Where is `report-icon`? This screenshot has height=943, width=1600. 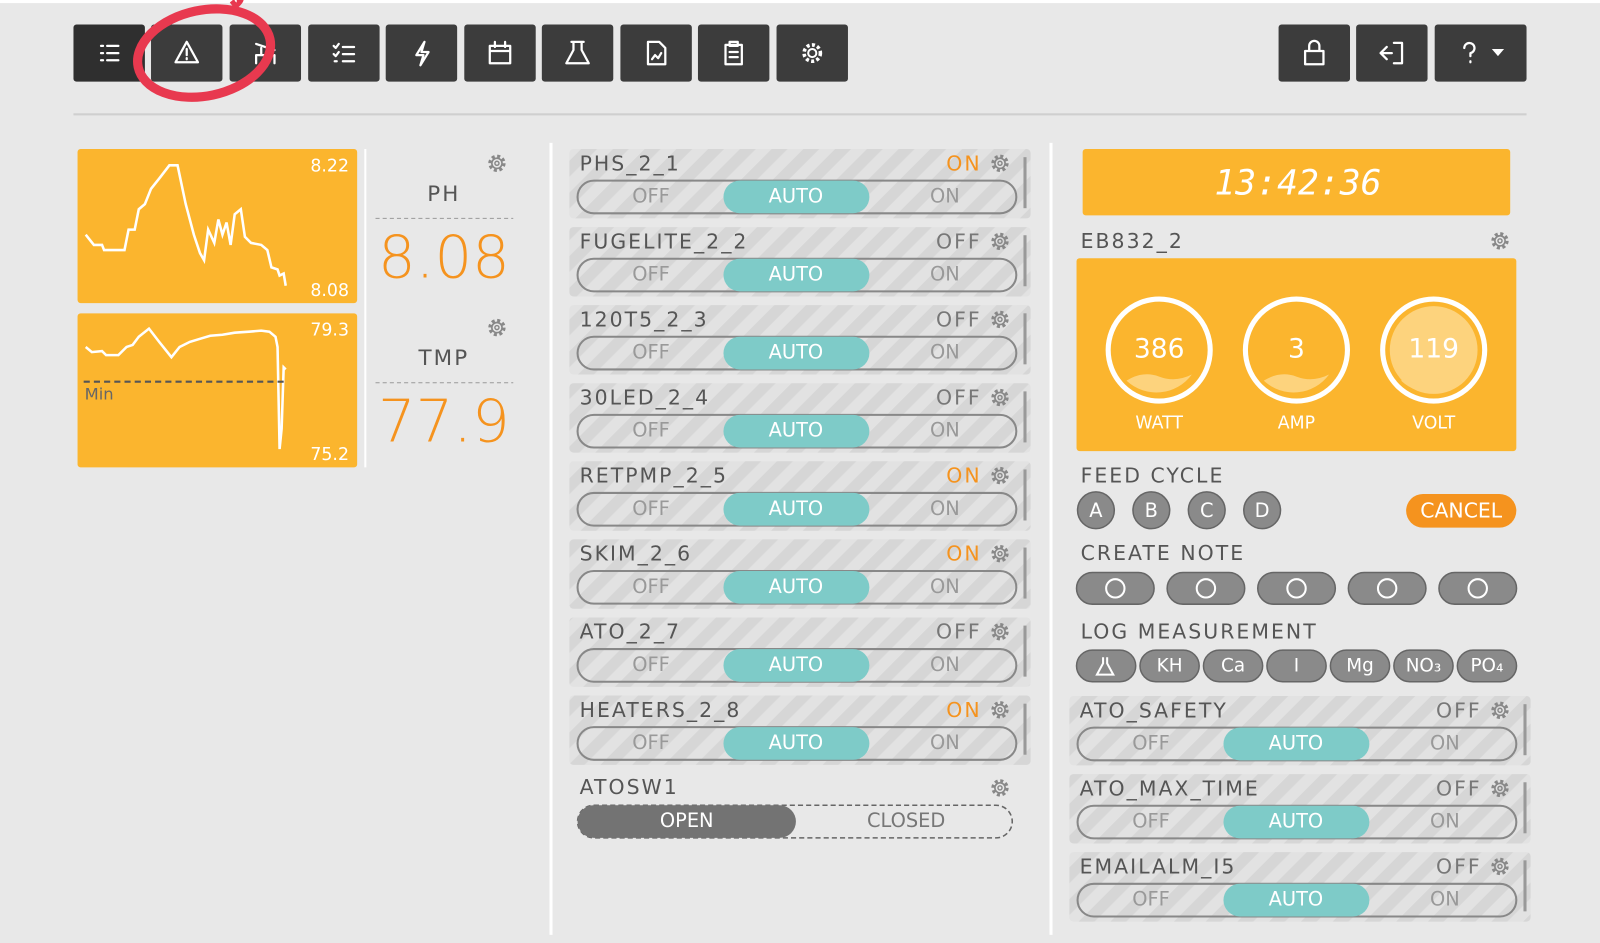 report-icon is located at coordinates (656, 53).